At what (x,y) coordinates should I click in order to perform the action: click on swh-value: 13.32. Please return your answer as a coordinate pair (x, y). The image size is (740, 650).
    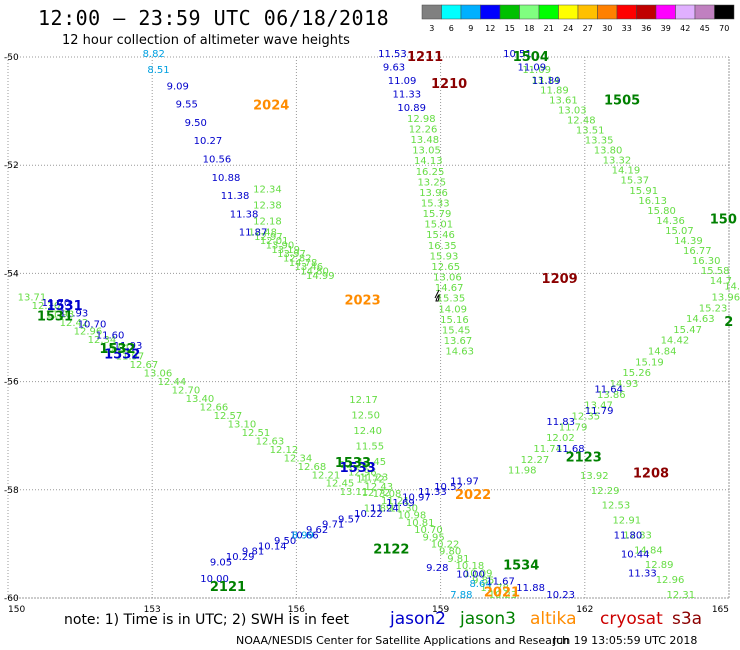
    Looking at the image, I should click on (617, 161).